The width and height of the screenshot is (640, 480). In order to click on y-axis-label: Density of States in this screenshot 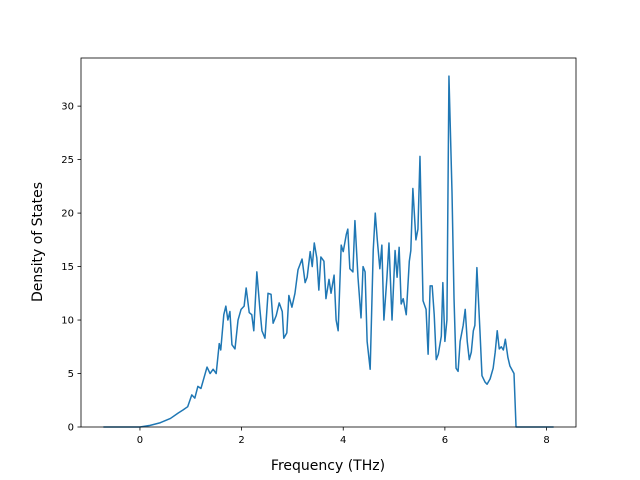, I will do `click(38, 242)`.